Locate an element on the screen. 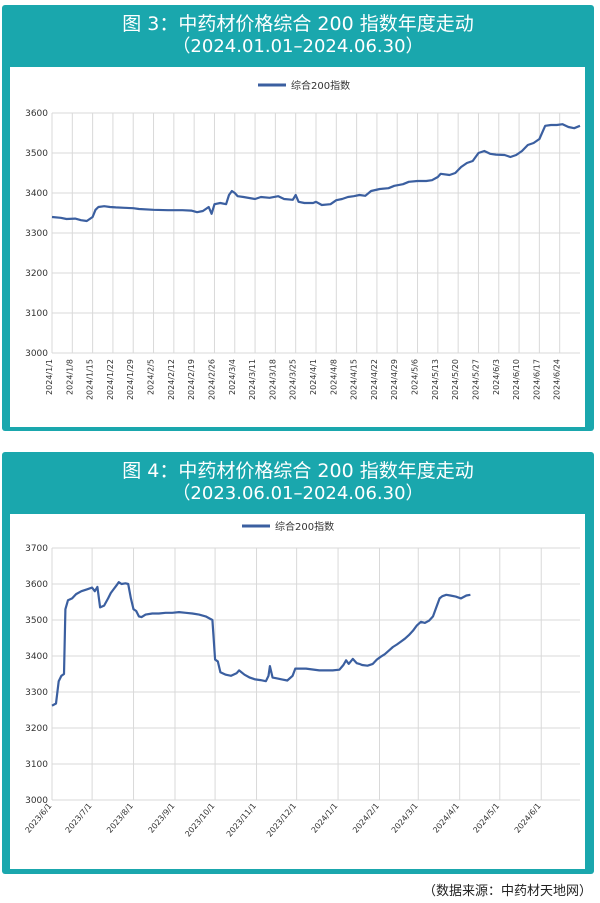 This screenshot has height=903, width=600. x-tick-label: 2024/2/19 is located at coordinates (191, 379).